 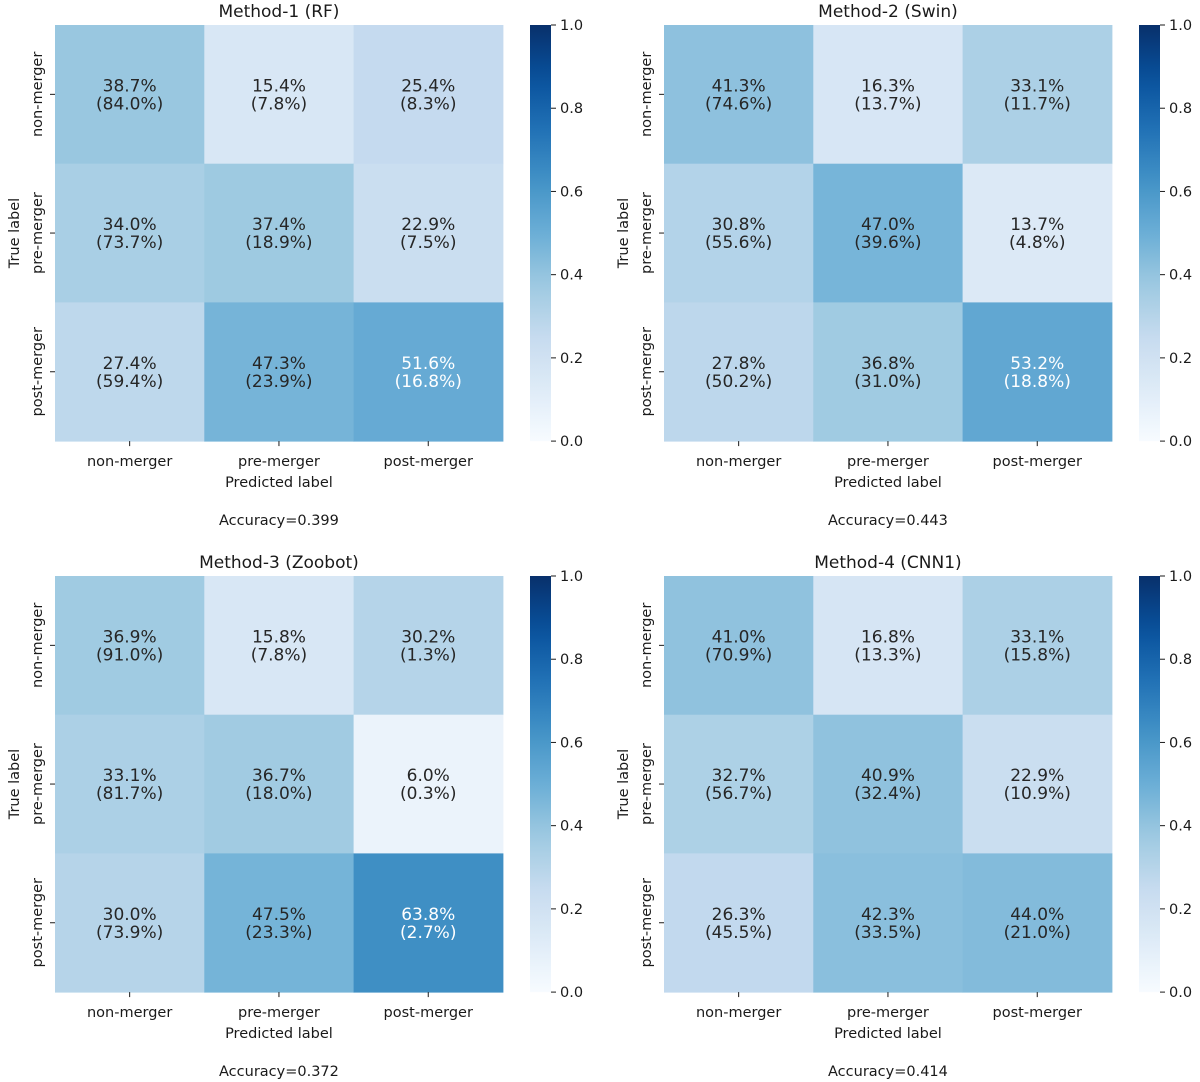 What do you see at coordinates (428, 243) in the screenshot?
I see `cell-sublabel: (7.5%)` at bounding box center [428, 243].